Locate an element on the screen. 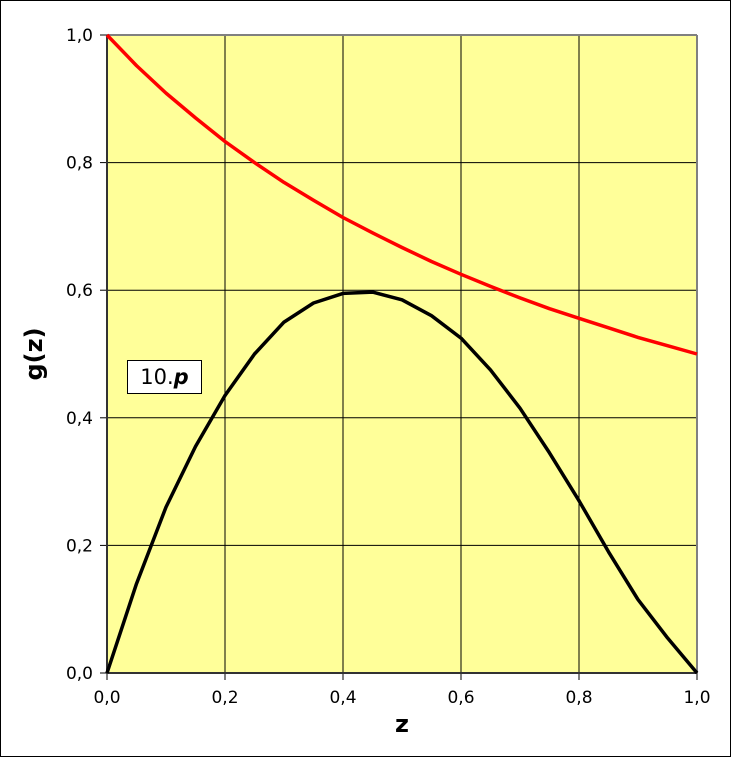  x-tick-label: 0,0 is located at coordinates (106, 698).